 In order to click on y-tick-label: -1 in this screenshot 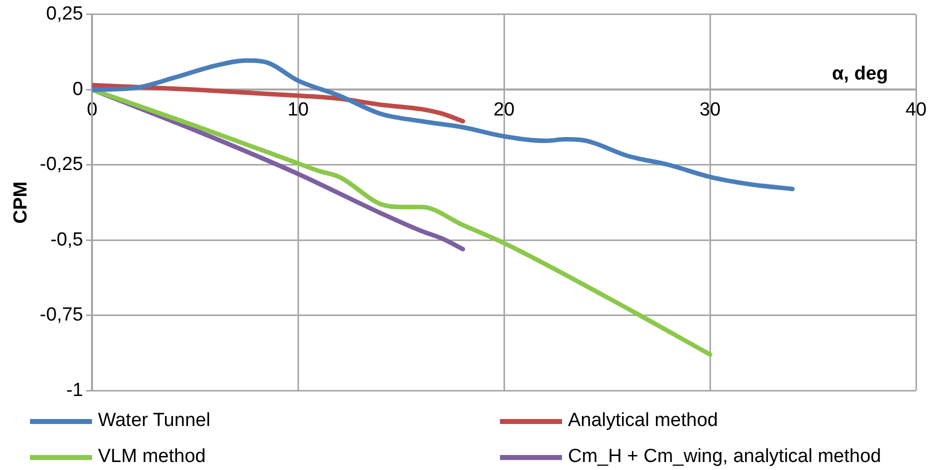, I will do `click(75, 390)`.